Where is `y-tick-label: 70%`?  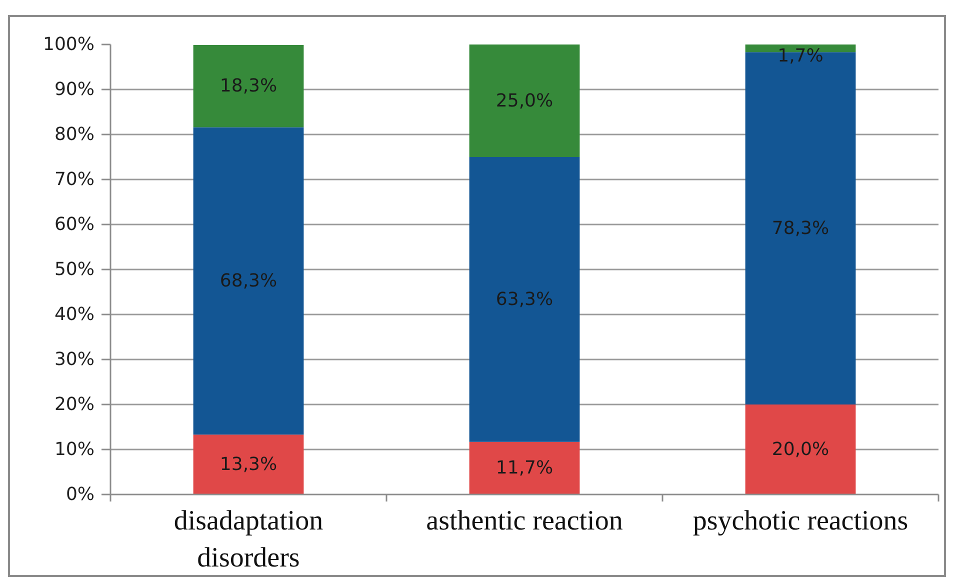 y-tick-label: 70% is located at coordinates (74, 179).